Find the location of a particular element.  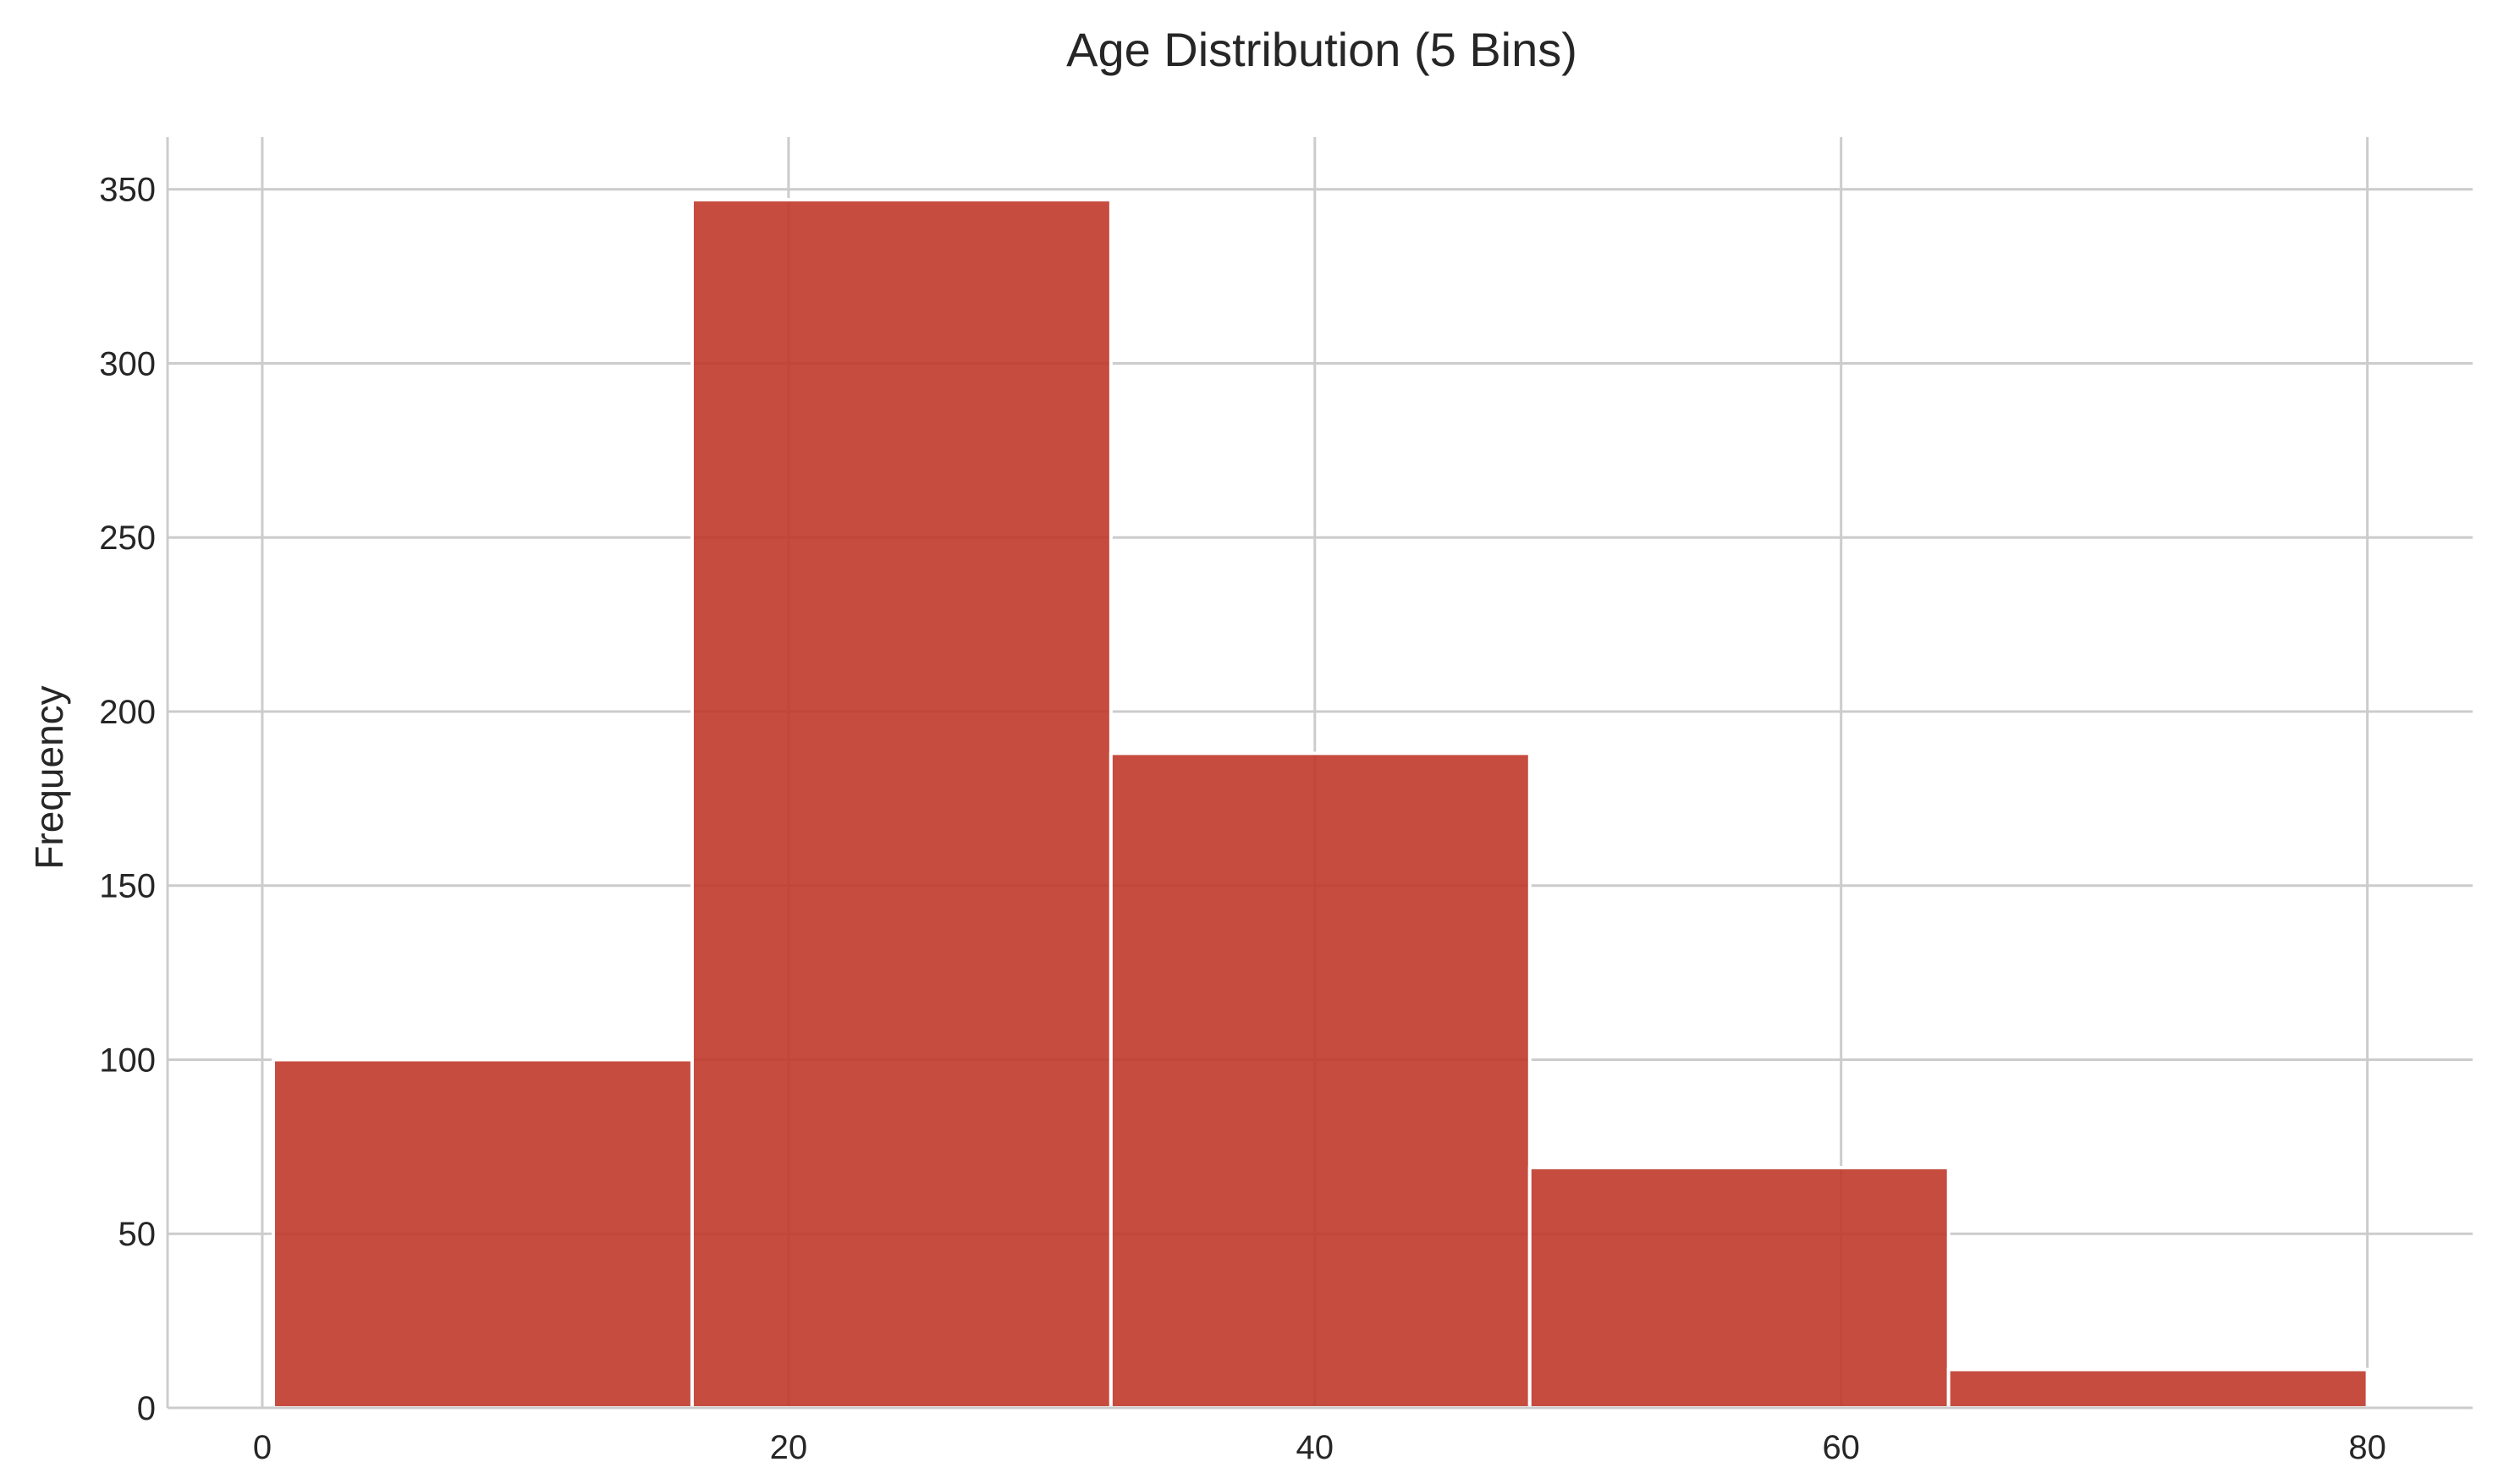

y-tick-label-4: 200 is located at coordinates (127, 712).